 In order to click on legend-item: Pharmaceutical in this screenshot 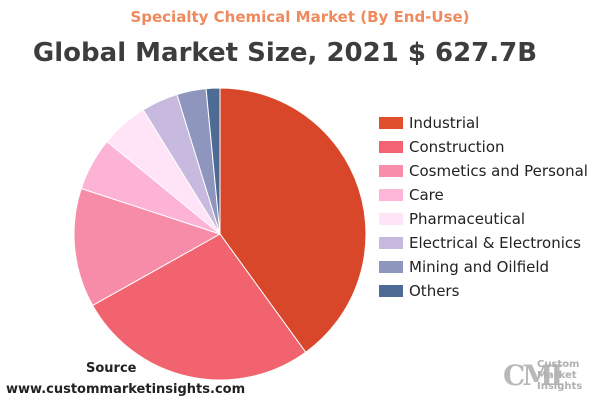, I will do `click(483, 219)`.